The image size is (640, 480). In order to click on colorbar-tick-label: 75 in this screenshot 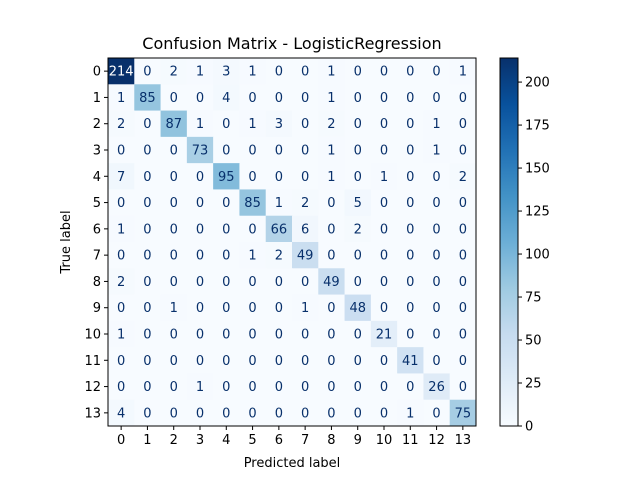, I will do `click(533, 298)`.